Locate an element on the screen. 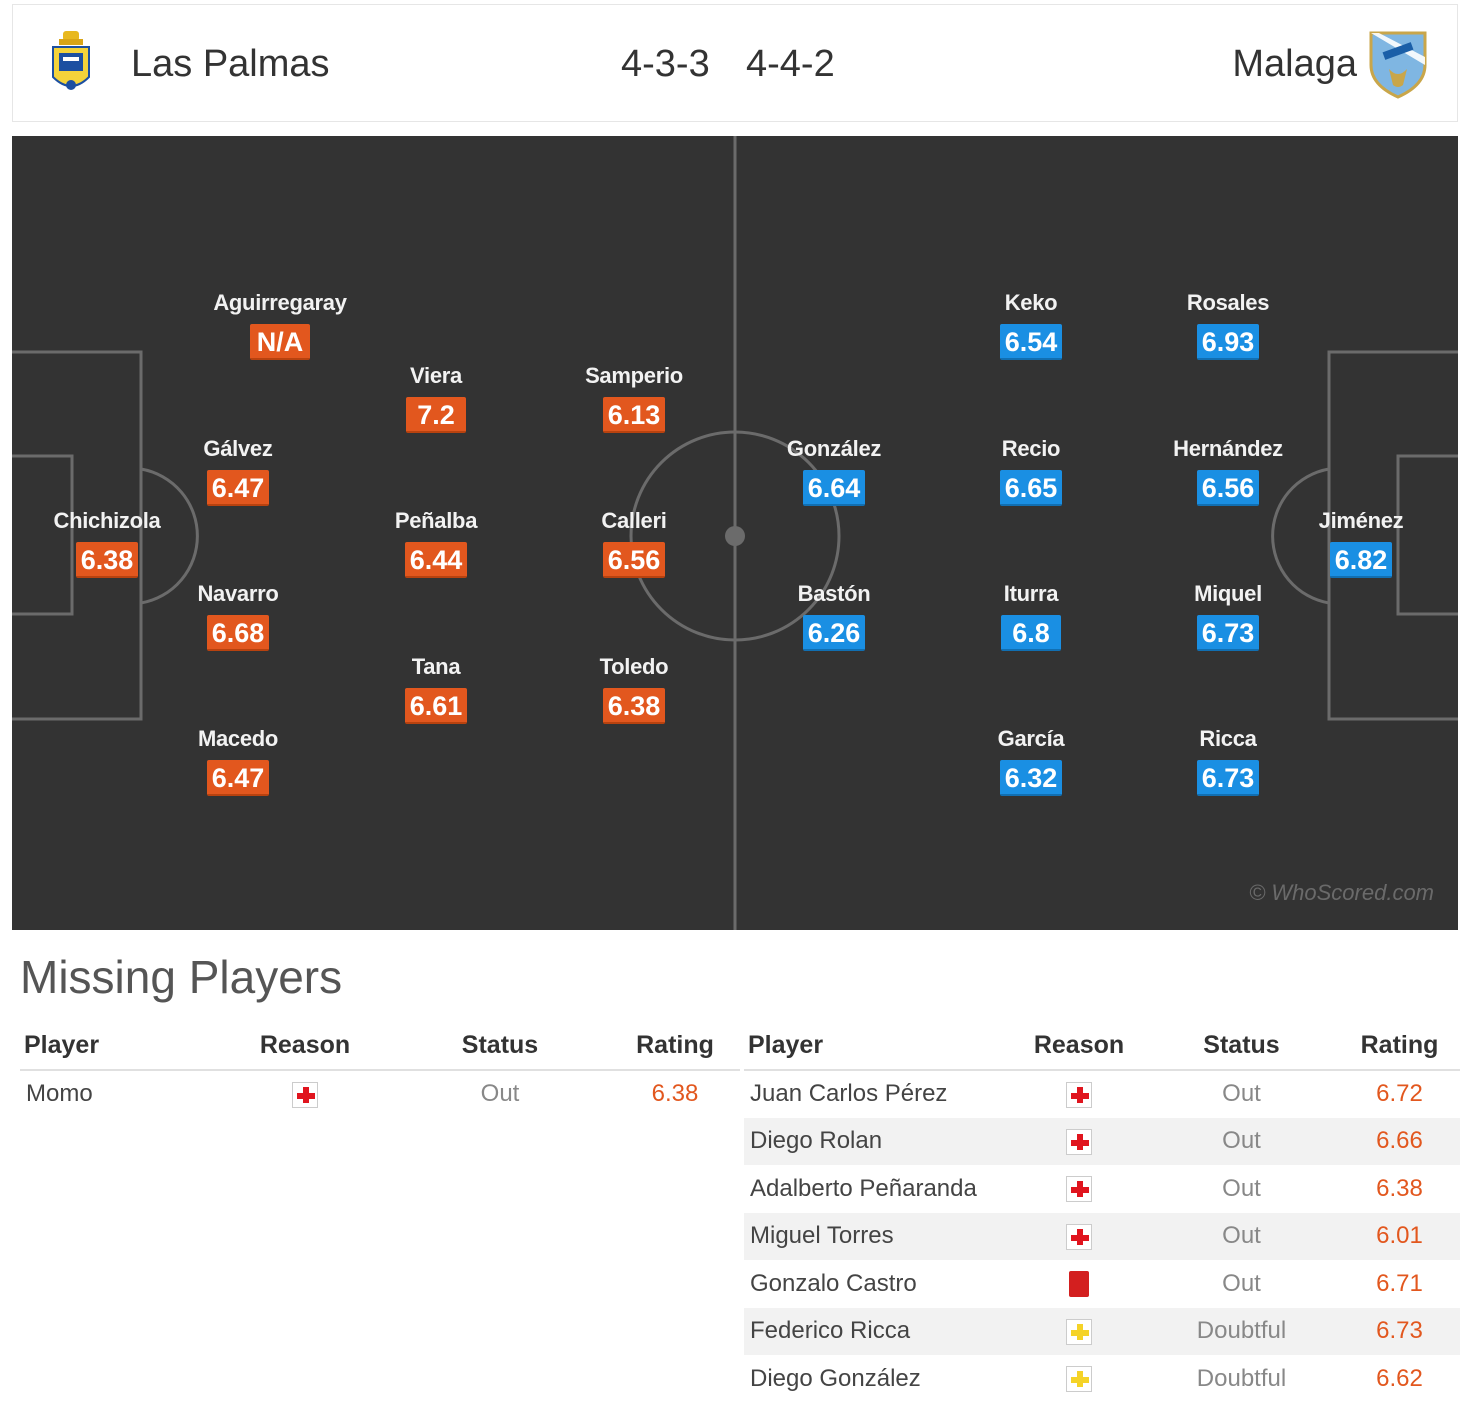  player-marker: Bastón 6.26 is located at coordinates (834, 616).